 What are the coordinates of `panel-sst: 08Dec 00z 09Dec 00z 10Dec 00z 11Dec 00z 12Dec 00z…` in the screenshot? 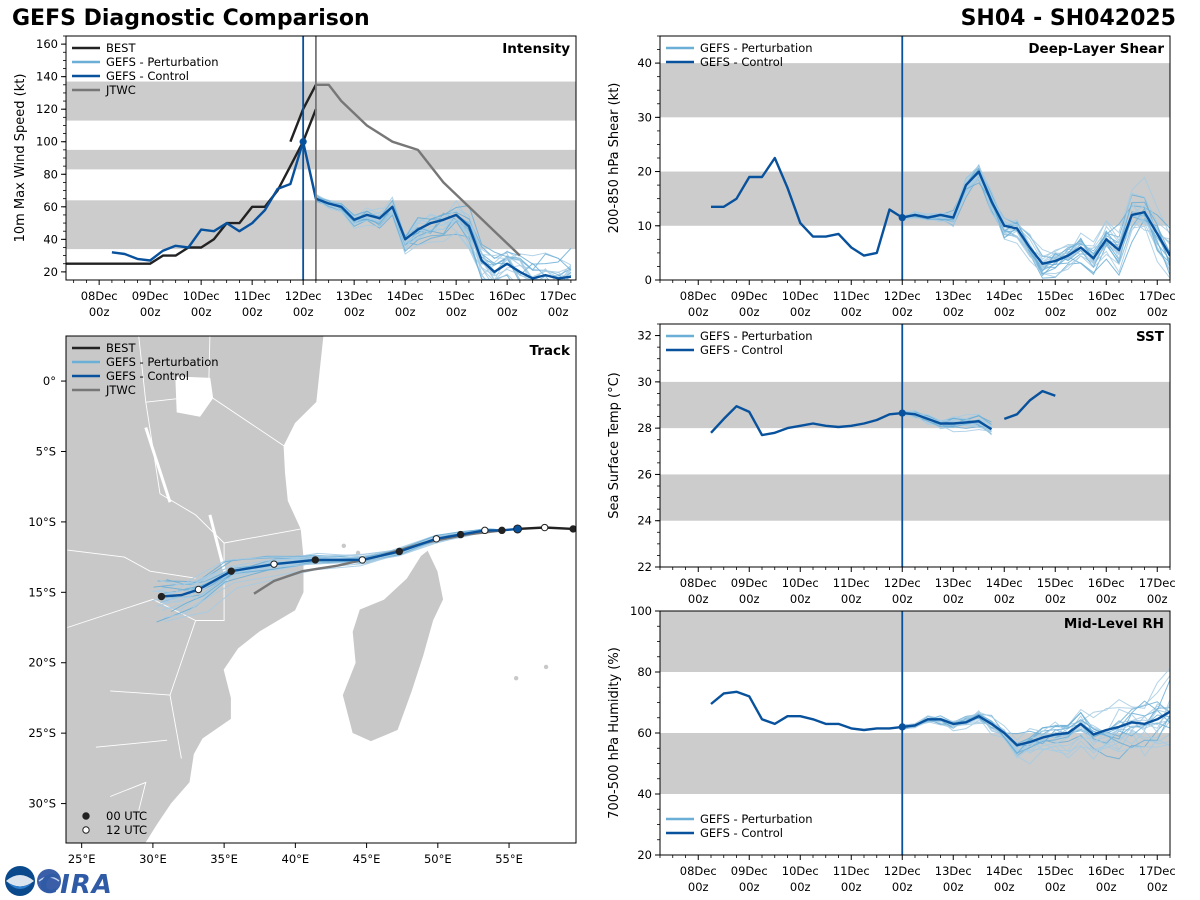 It's located at (891, 464).